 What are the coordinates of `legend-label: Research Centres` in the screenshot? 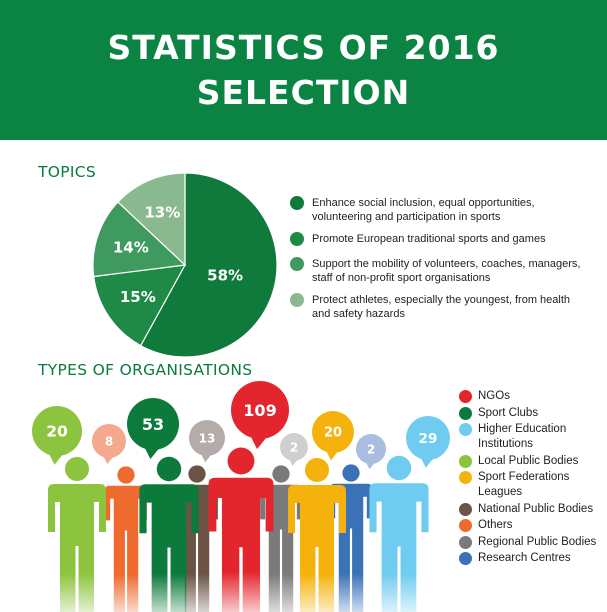 It's located at (524, 558).